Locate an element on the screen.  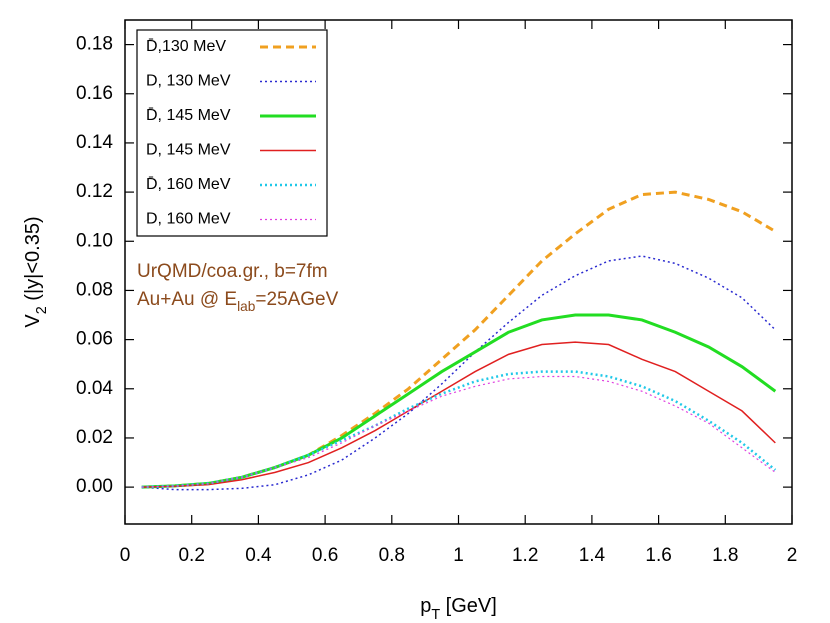
y-tick-label: 0.04 is located at coordinates (94, 388).